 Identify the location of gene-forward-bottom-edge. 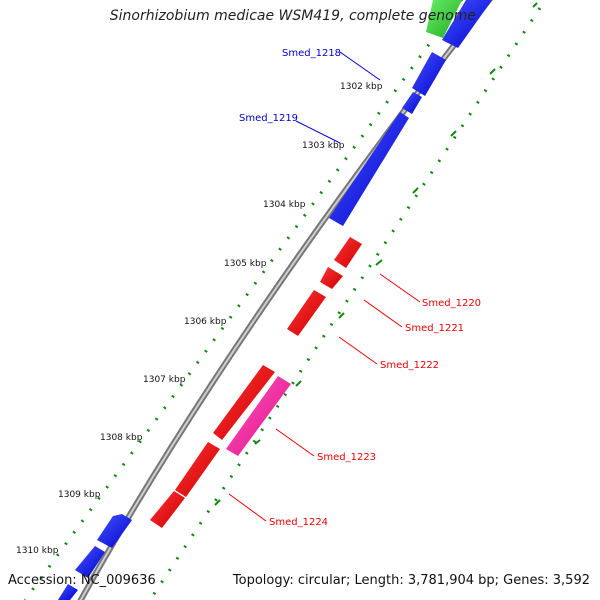
(68, 592).